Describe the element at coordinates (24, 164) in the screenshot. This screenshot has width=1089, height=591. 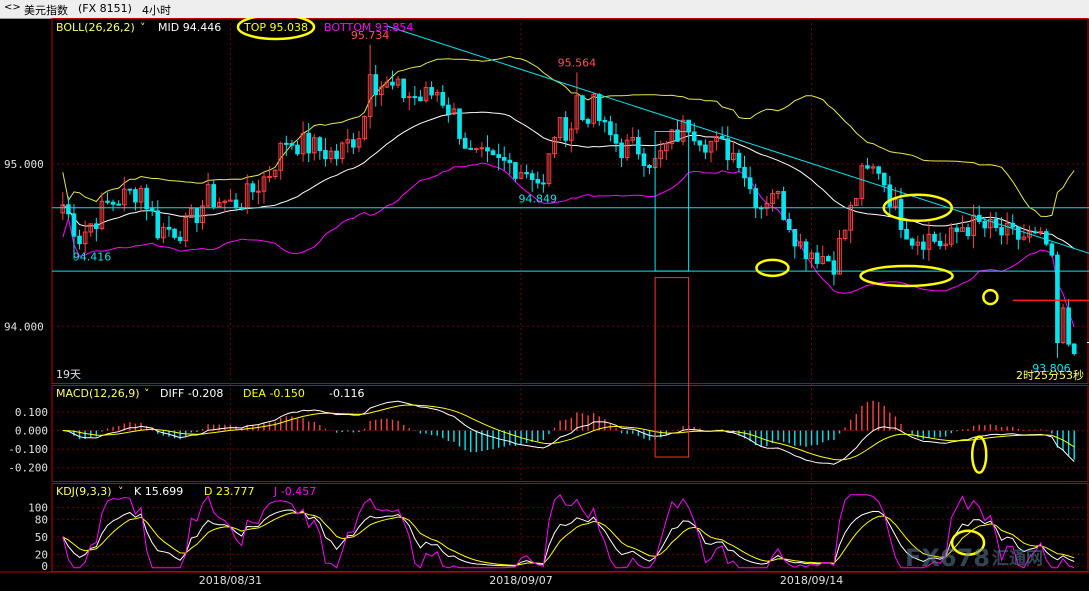
I see `price-axis-label: 95.000` at that location.